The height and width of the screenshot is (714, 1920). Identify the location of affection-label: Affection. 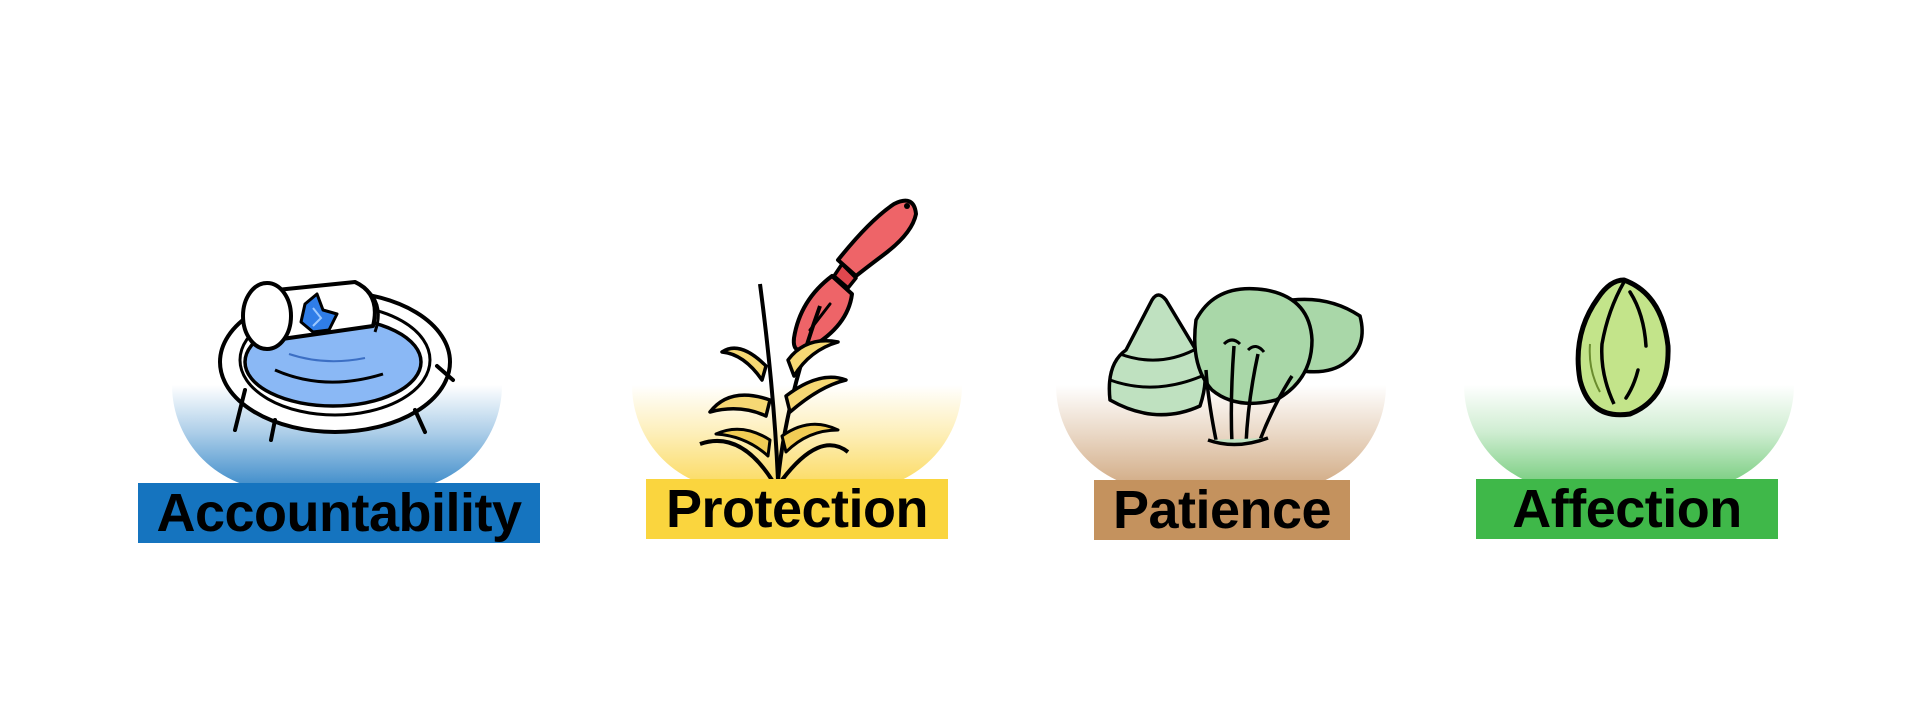
(1627, 509).